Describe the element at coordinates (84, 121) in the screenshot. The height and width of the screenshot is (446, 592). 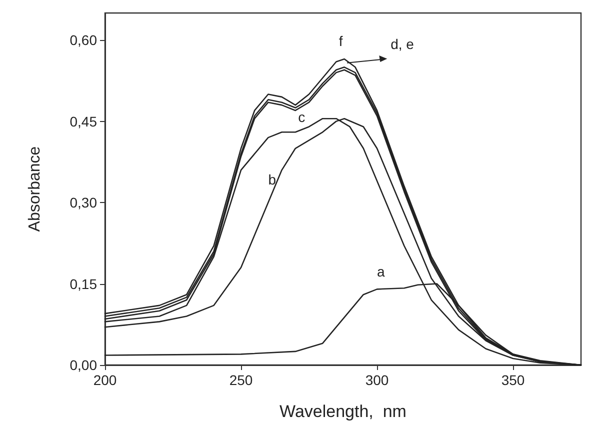
I see `y-tick-label: 0,45` at that location.